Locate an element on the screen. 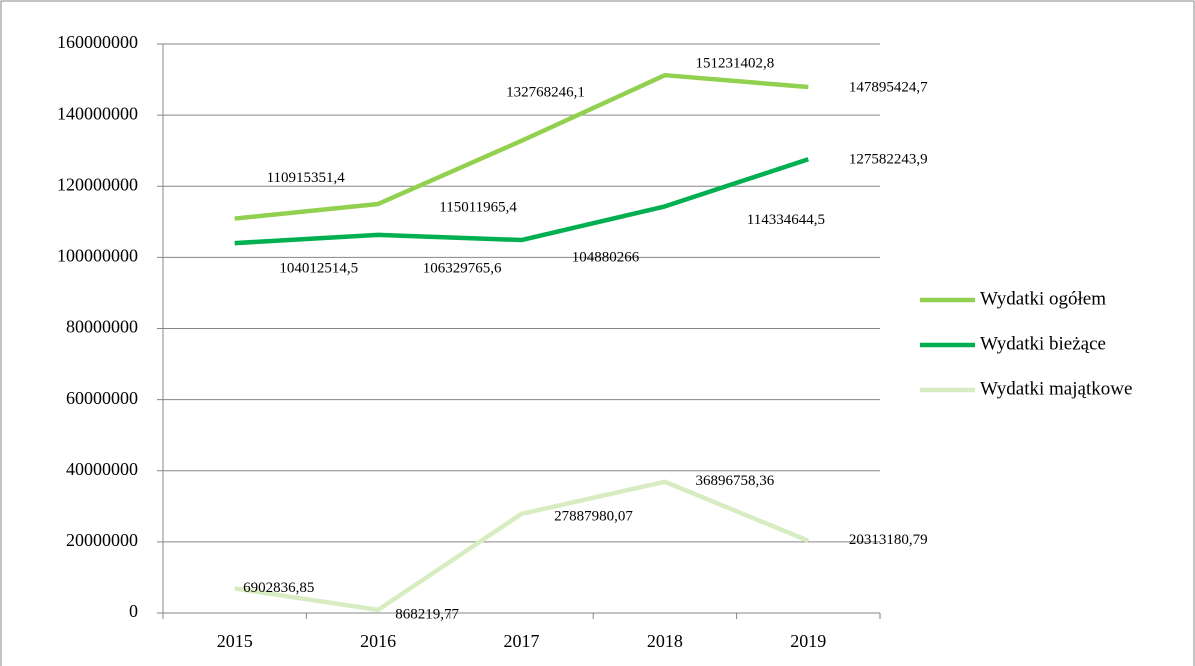 The height and width of the screenshot is (666, 1195). x-tick-label: 2017 is located at coordinates (522, 641).